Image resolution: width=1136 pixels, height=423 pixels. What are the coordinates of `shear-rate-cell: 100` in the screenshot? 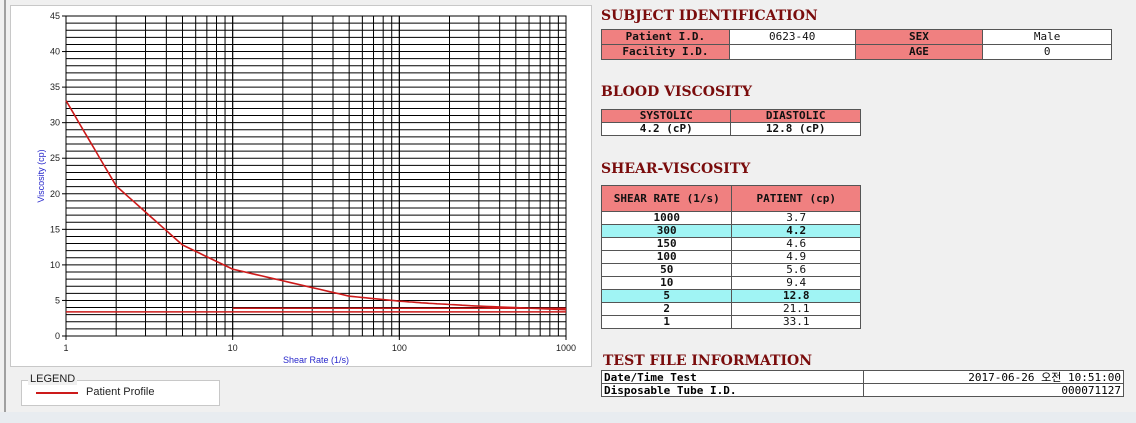 It's located at (666, 257).